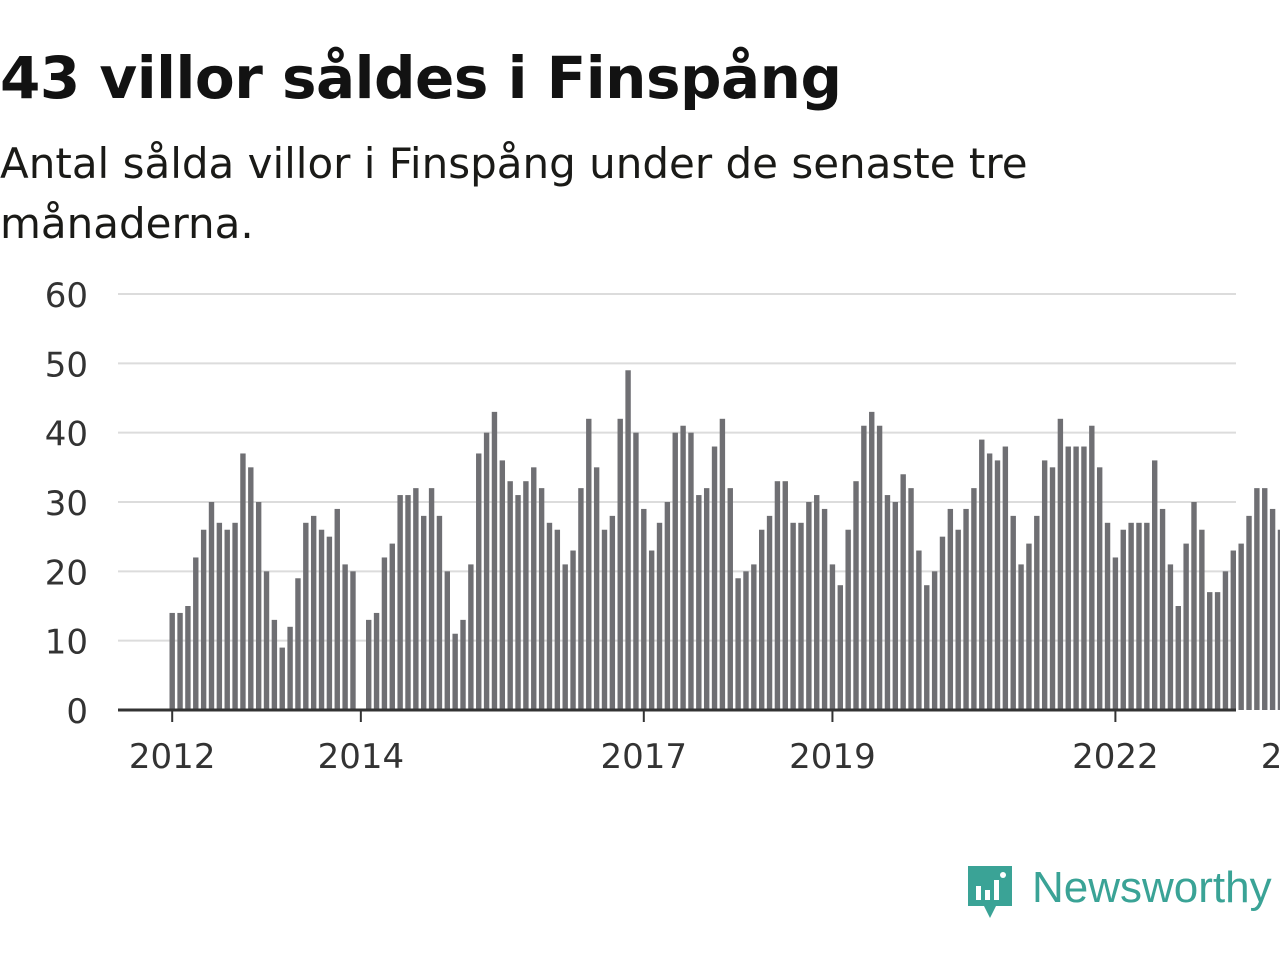 The image size is (1280, 960). What do you see at coordinates (421, 78) in the screenshot?
I see `chart-title: 43 villor såldes i Finspång` at bounding box center [421, 78].